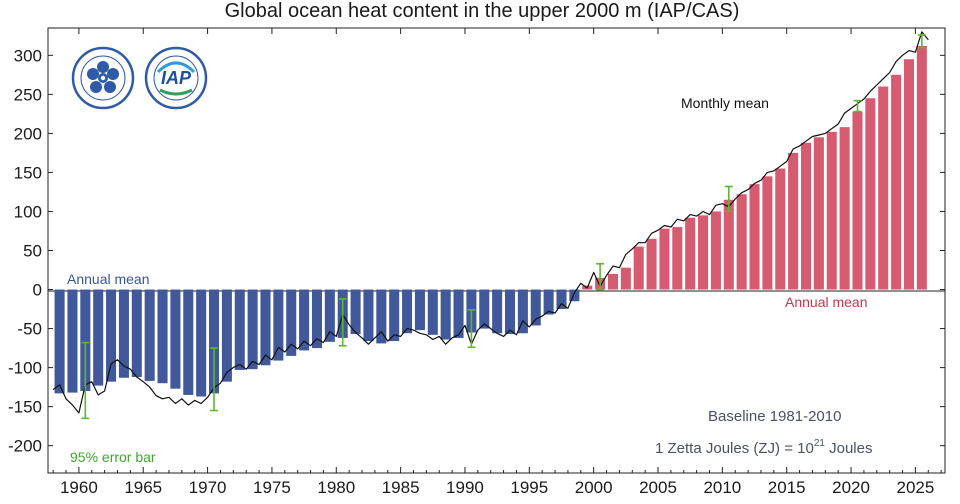 This screenshot has width=960, height=504. What do you see at coordinates (252, 329) in the screenshot?
I see `annual-bar-1973` at bounding box center [252, 329].